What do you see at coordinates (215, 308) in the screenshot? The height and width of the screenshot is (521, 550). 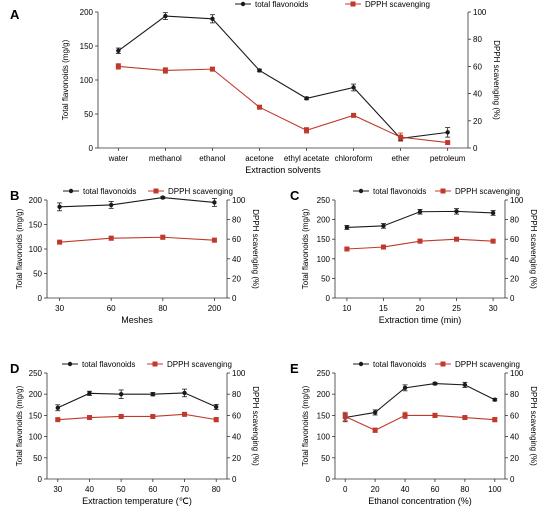 I see `x-tick-label: 200` at bounding box center [215, 308].